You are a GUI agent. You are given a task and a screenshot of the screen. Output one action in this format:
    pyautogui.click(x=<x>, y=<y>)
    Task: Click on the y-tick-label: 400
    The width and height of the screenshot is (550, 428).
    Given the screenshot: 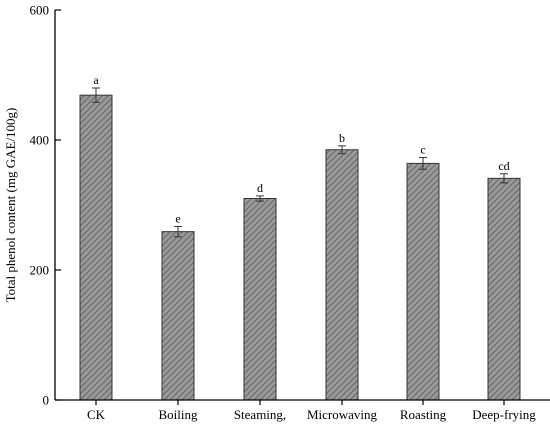 What is the action you would take?
    pyautogui.click(x=40, y=140)
    